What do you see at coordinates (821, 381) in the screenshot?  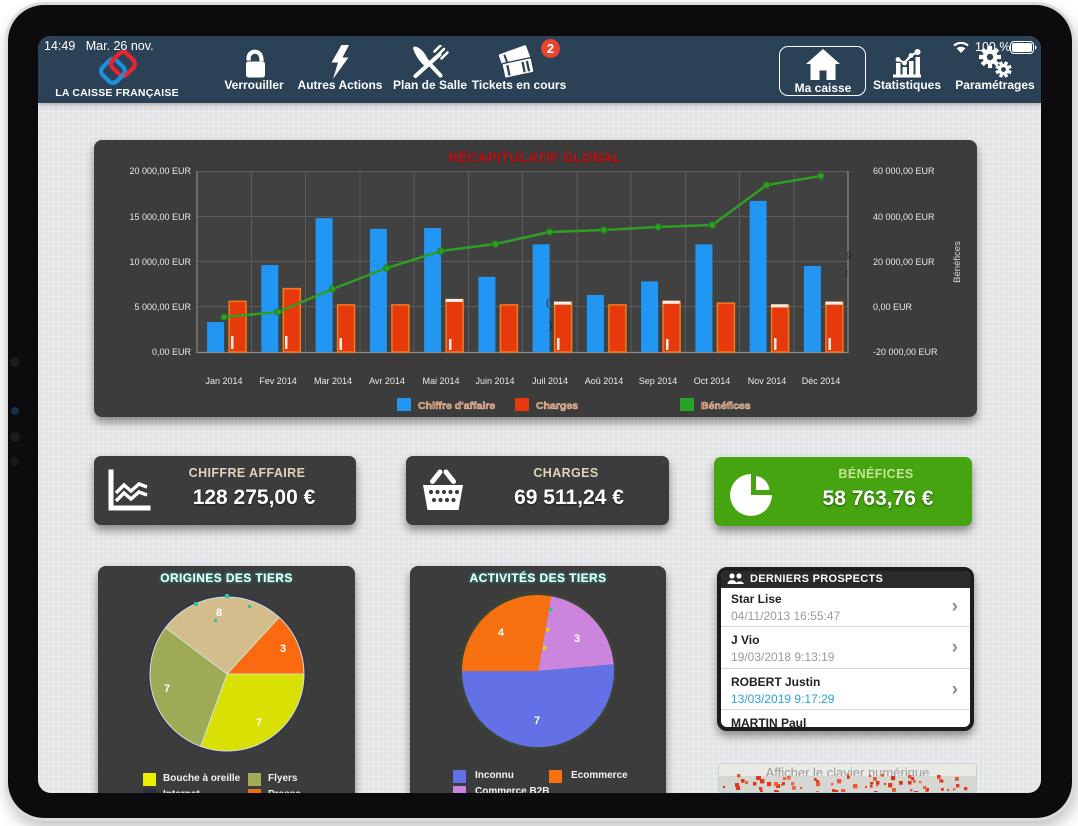 I see `svg-text: Déc 2014` at bounding box center [821, 381].